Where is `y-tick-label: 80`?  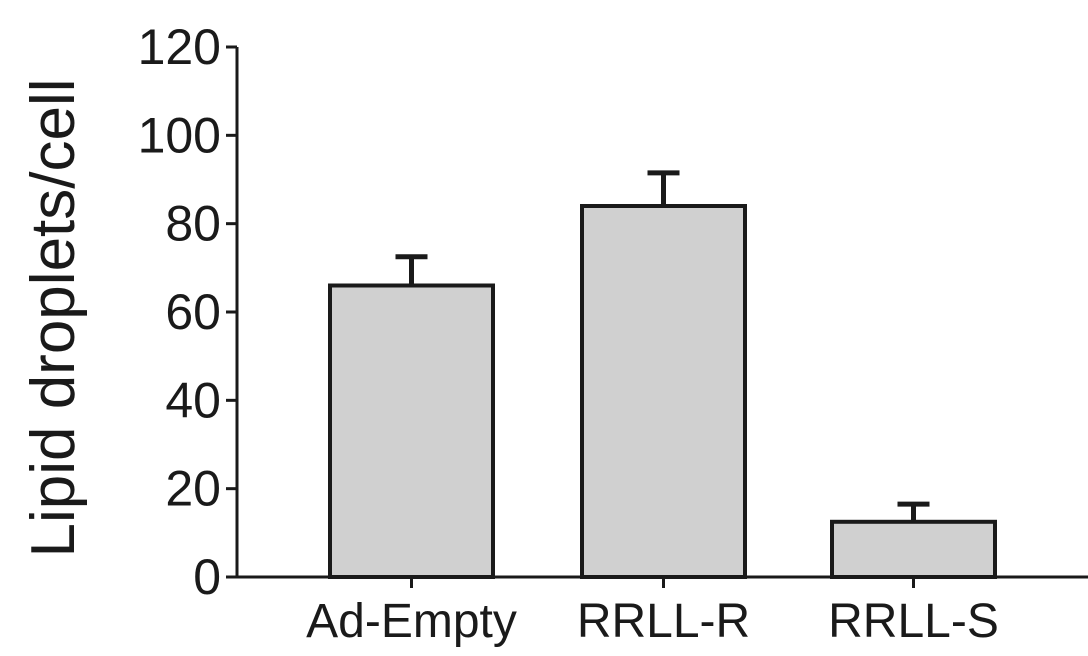 y-tick-label: 80 is located at coordinates (193, 224).